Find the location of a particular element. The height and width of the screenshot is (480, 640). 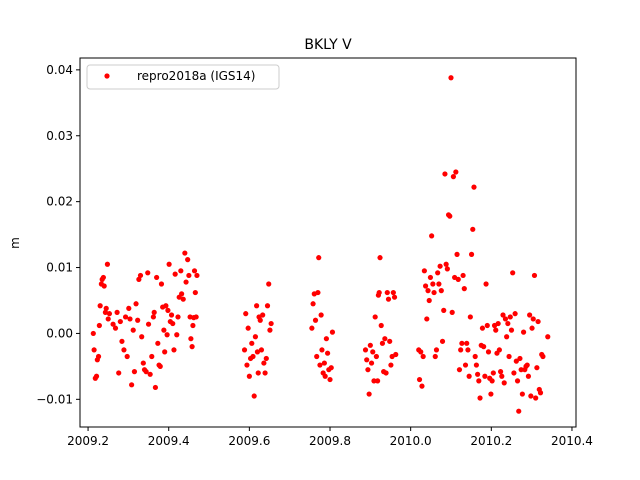

x-tick-label: 2009.4 is located at coordinates (169, 441).